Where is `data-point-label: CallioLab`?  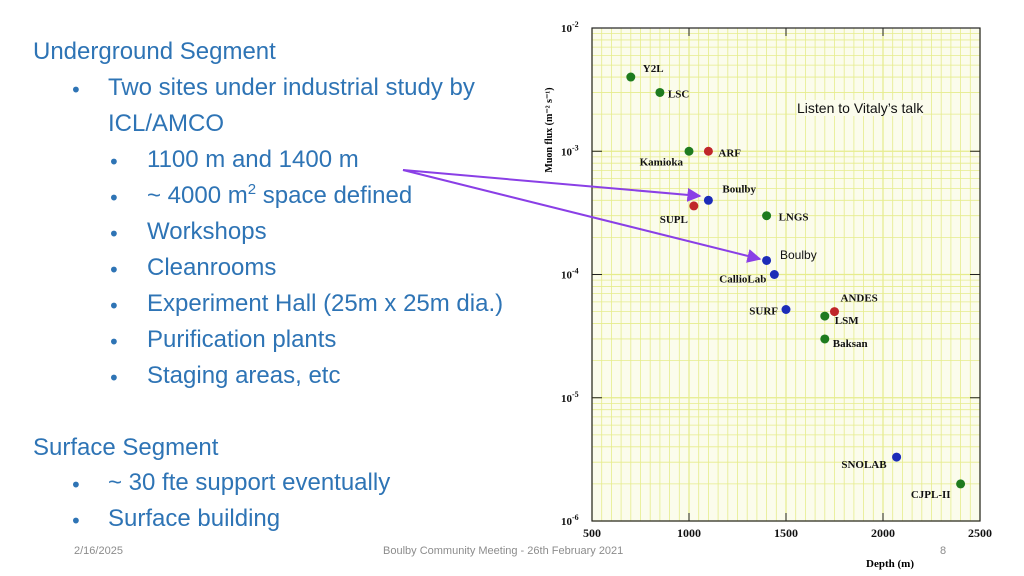 data-point-label: CallioLab is located at coordinates (742, 280).